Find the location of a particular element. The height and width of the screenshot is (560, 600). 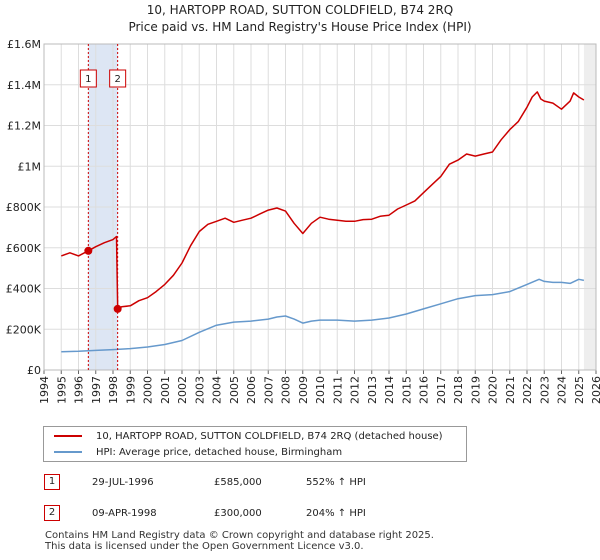

x-tick-label: 2016 is located at coordinates (424, 390).